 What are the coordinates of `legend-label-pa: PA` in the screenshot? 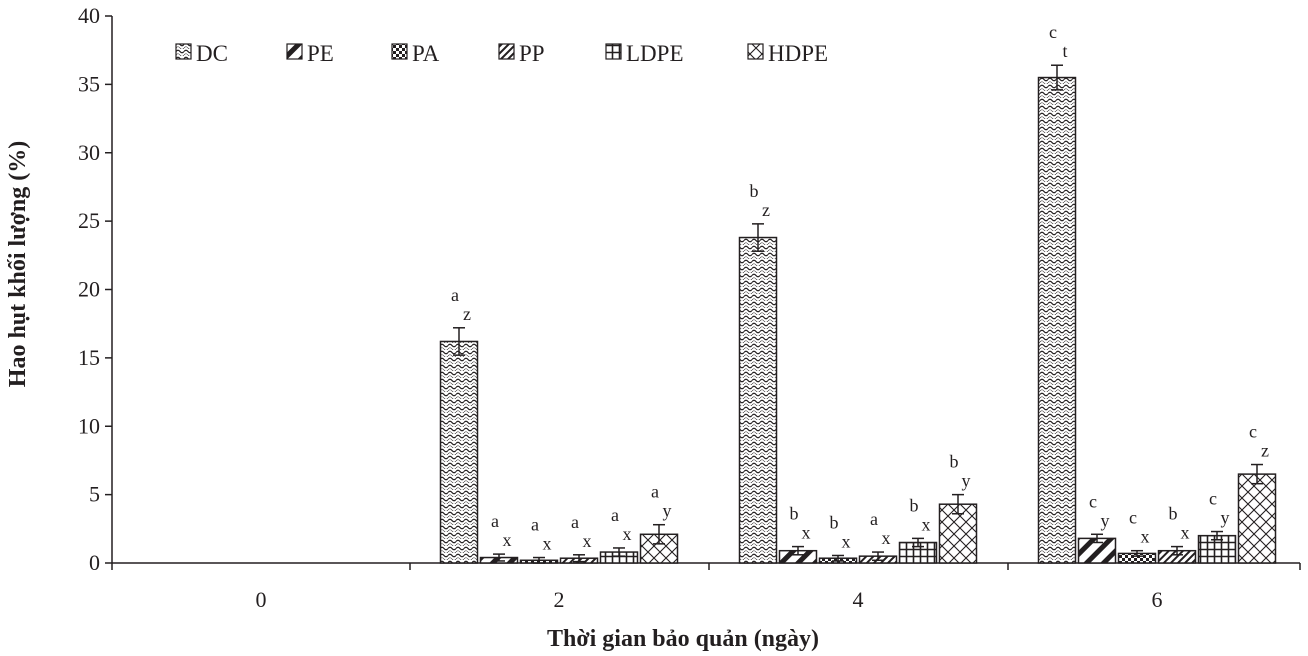 It's located at (426, 53).